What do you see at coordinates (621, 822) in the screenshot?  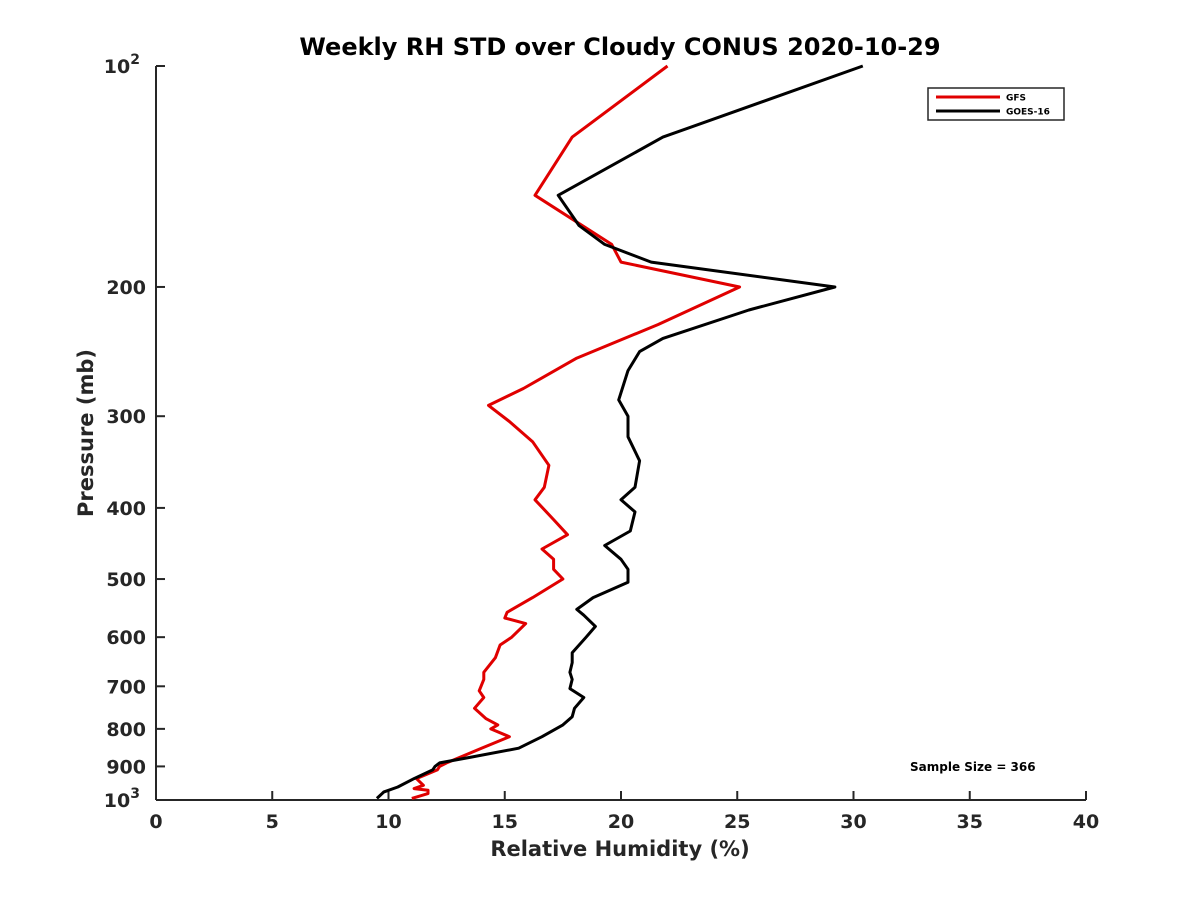 I see `x-tick-label: 20` at bounding box center [621, 822].